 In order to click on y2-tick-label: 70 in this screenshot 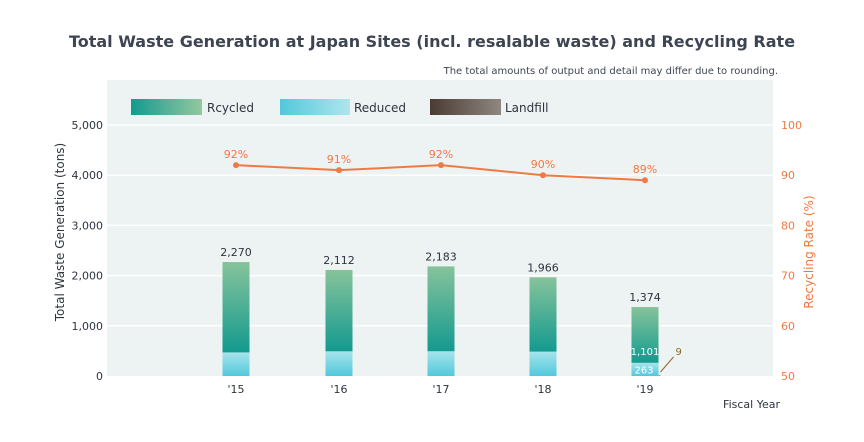, I will do `click(788, 276)`.